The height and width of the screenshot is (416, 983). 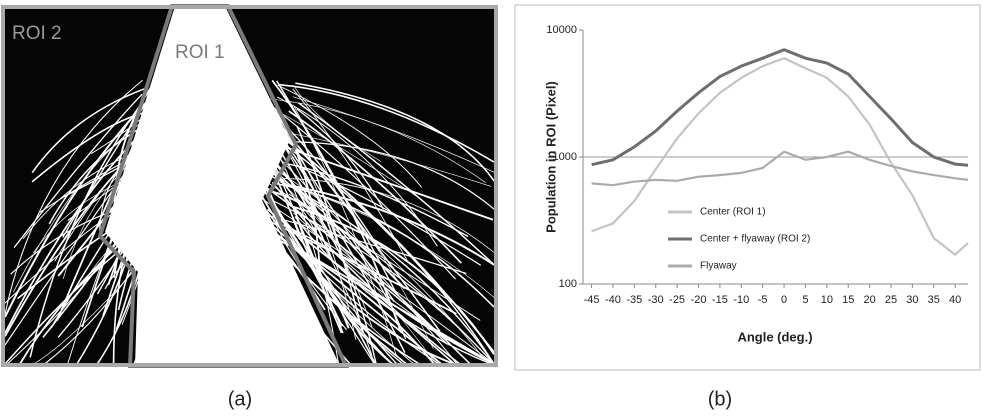 I want to click on x-tick-label: 5, so click(x=805, y=300).